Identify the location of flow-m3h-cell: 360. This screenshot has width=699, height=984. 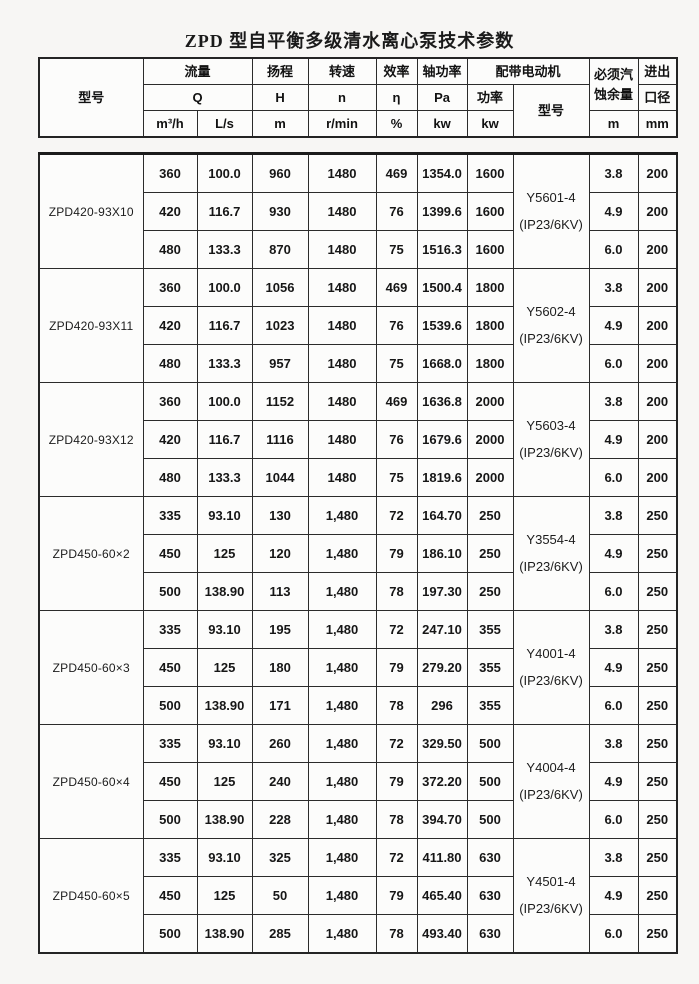
(170, 173).